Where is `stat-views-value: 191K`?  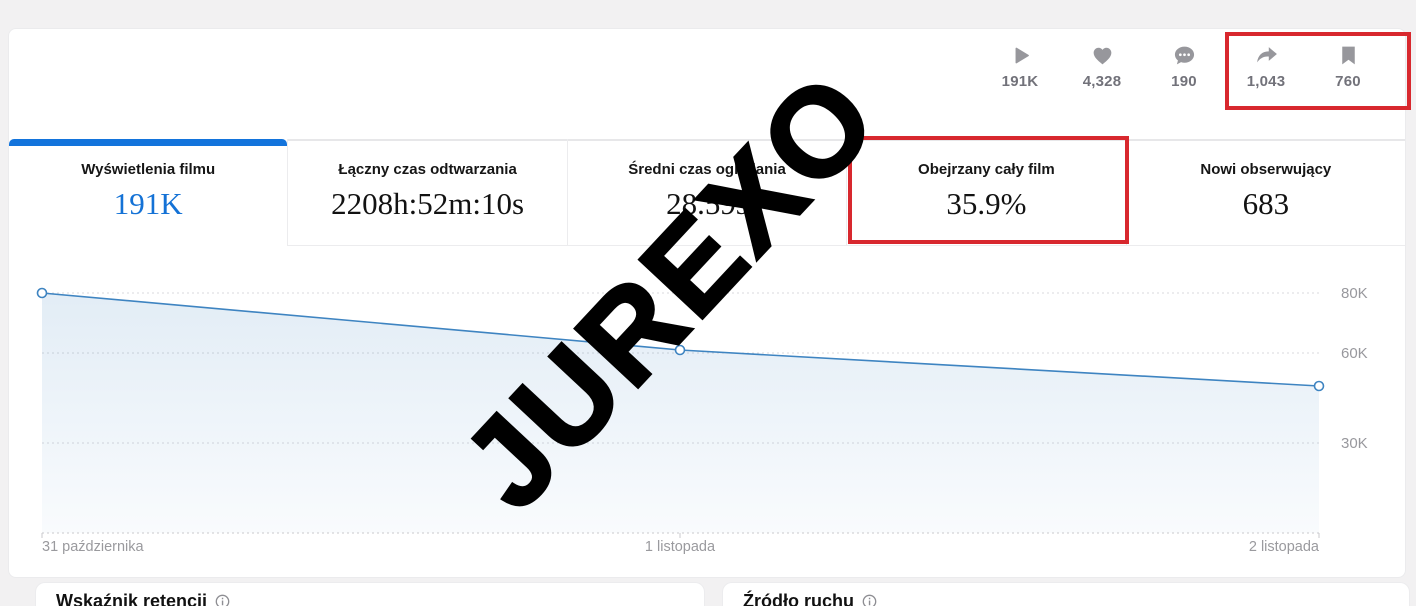
stat-views-value: 191K is located at coordinates (1020, 81).